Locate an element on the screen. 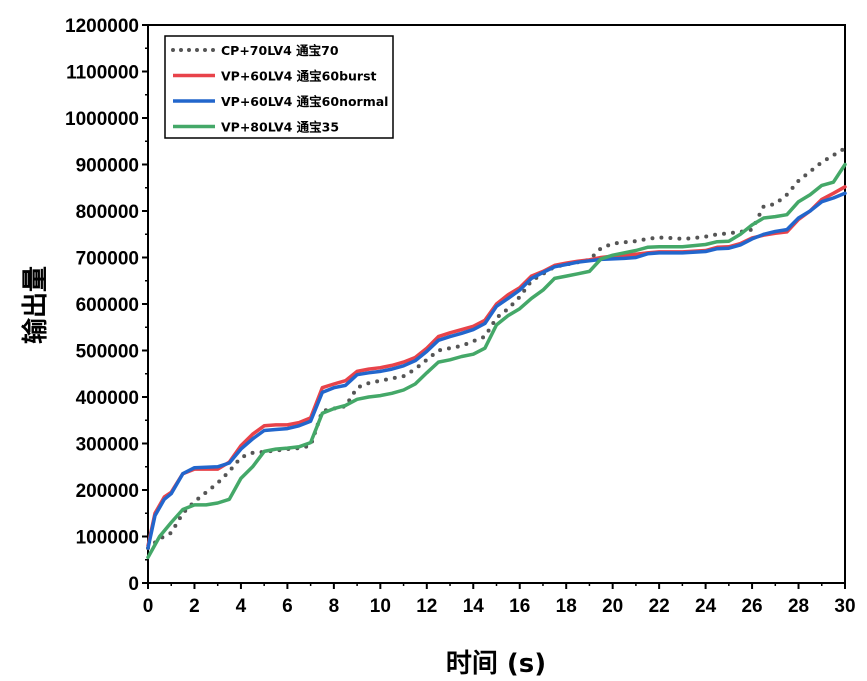  x-axis: 0 2 4 6 8 10 12 14 16 18 20 22 24 26 28 30 is located at coordinates (499, 600).